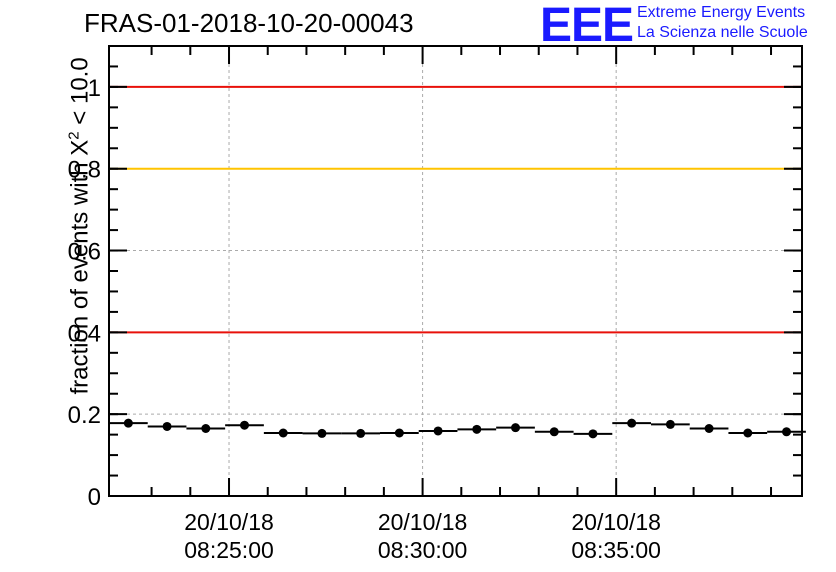  Describe the element at coordinates (229, 550) in the screenshot. I see `x-tick-label-time: 08:25:00` at that location.